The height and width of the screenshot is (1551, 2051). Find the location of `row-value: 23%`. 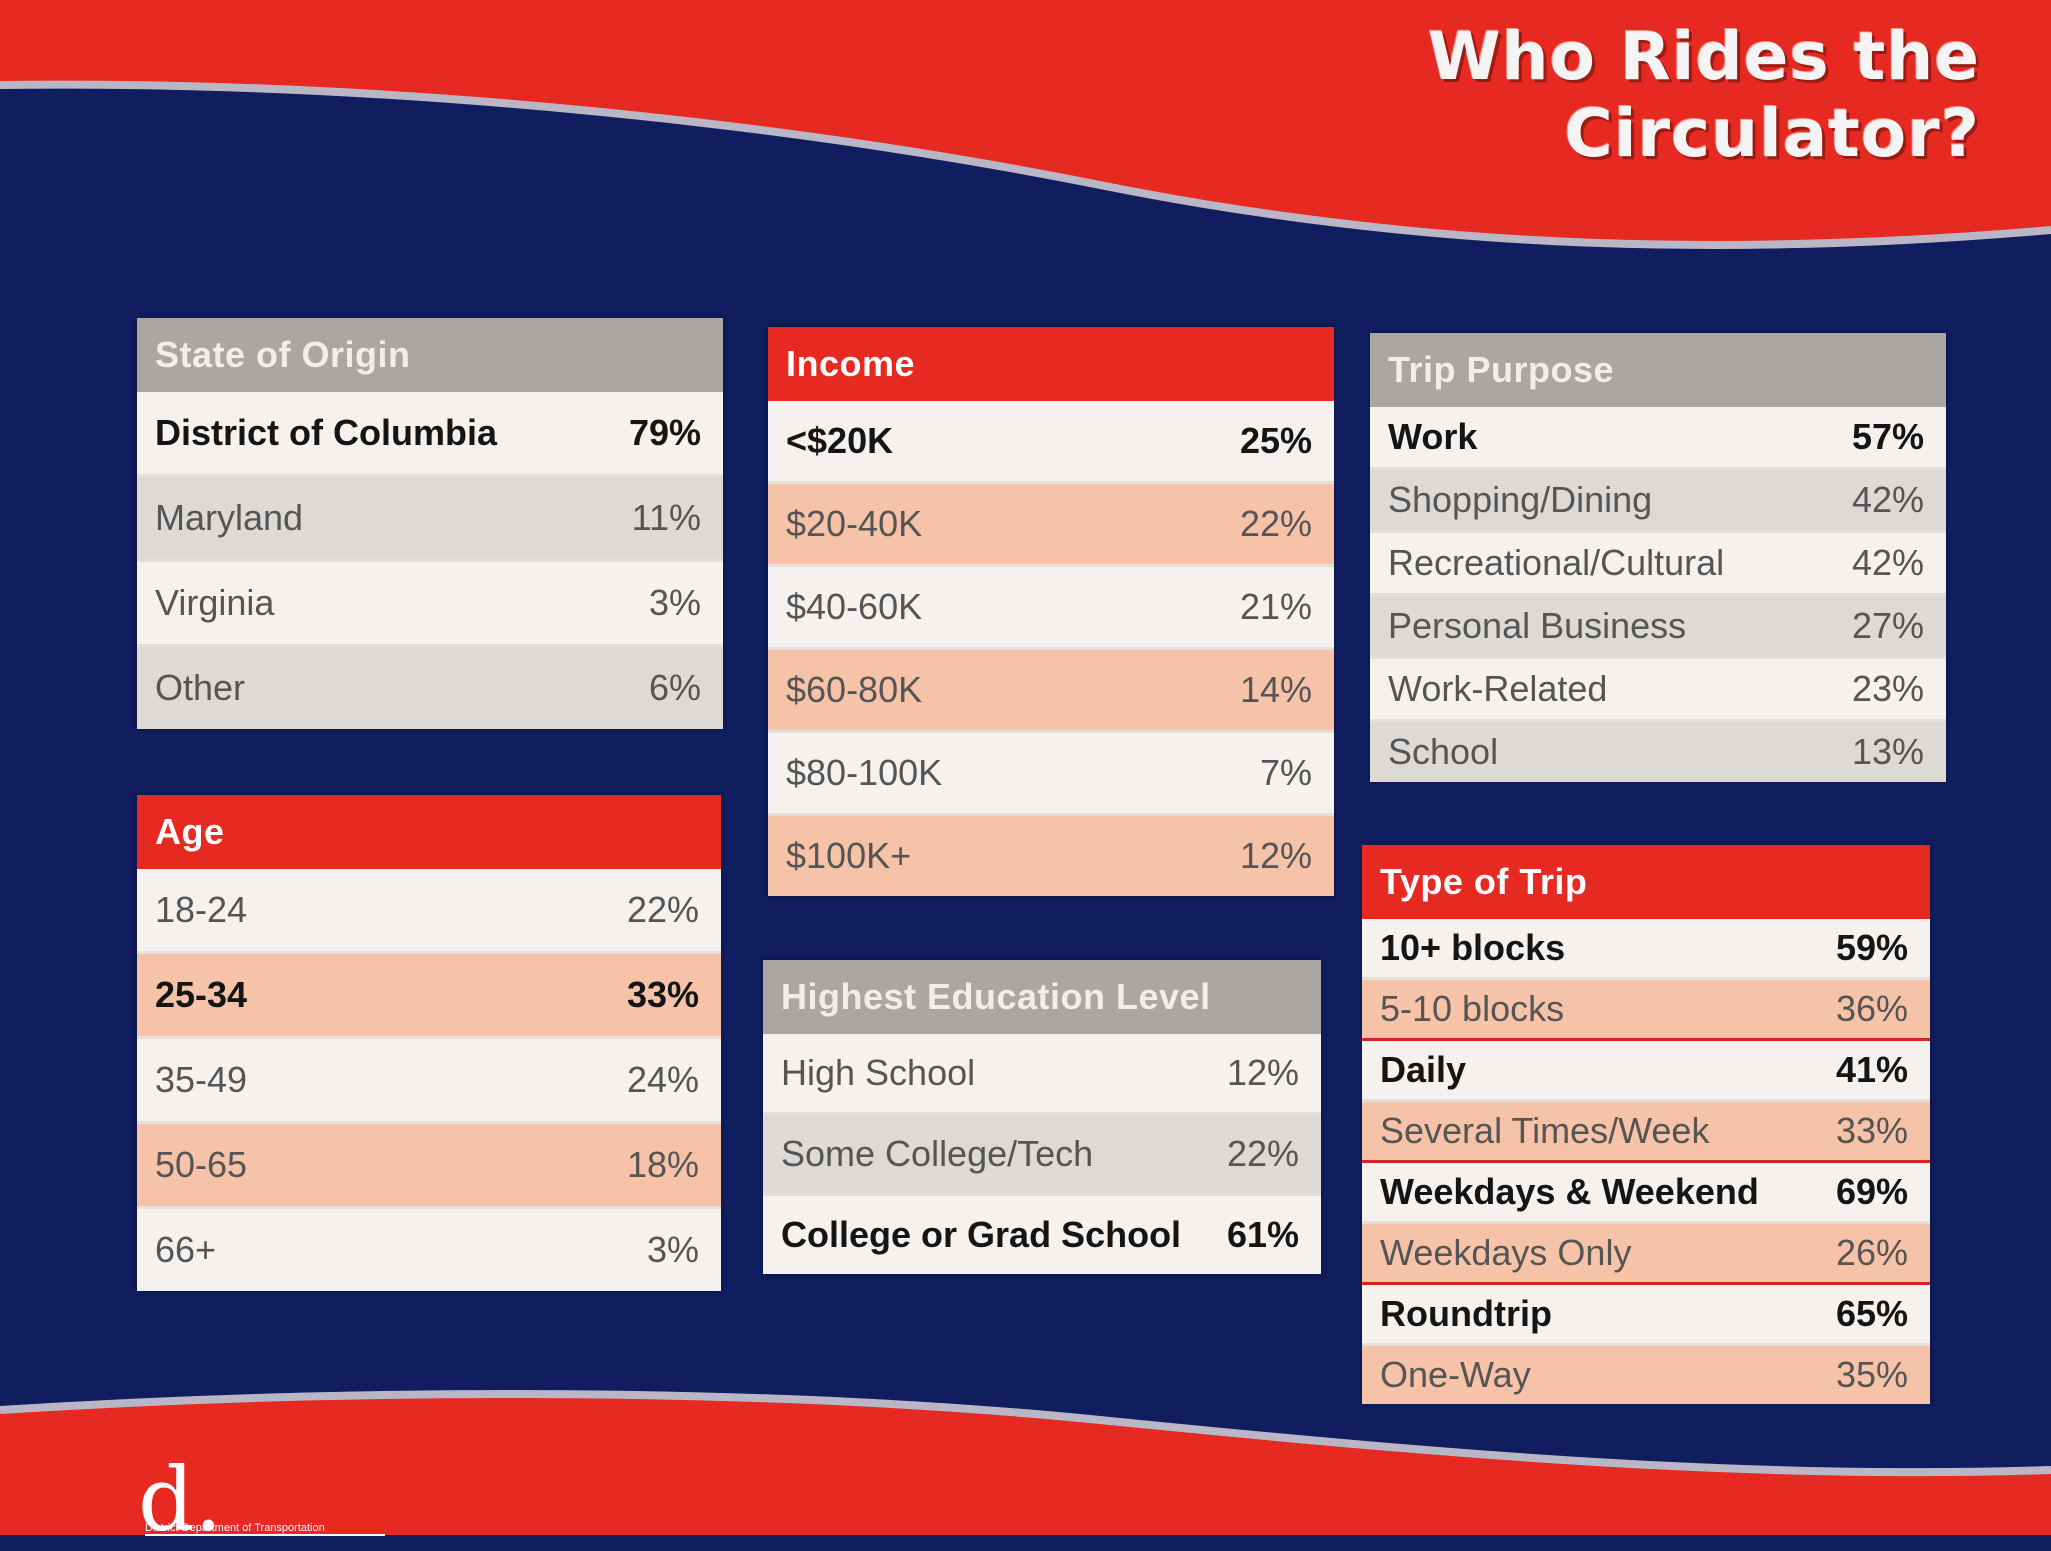

row-value: 23% is located at coordinates (1887, 688).